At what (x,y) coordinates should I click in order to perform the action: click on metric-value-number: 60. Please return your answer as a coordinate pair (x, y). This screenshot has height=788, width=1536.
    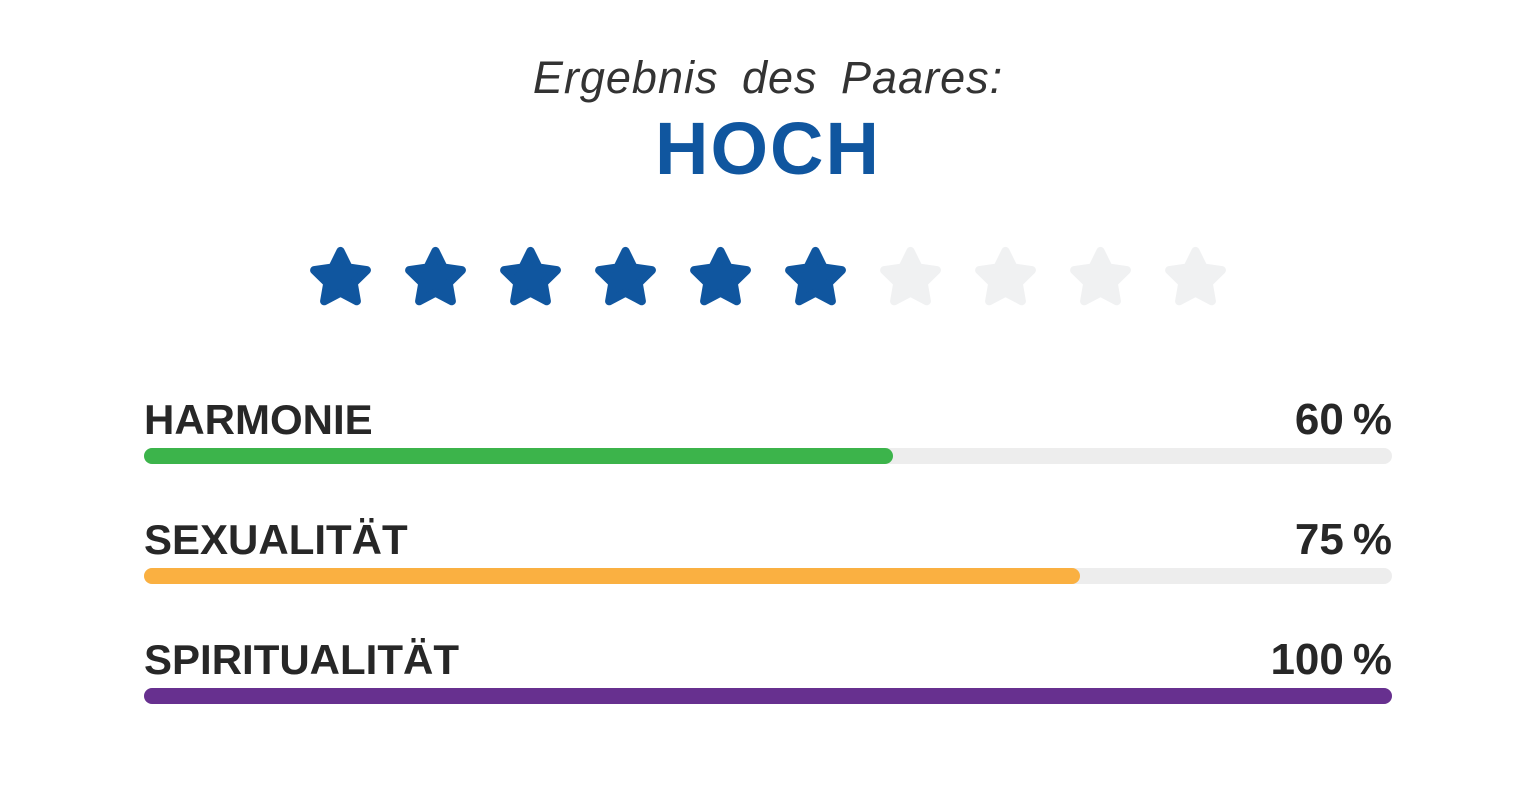
    Looking at the image, I should click on (1319, 419).